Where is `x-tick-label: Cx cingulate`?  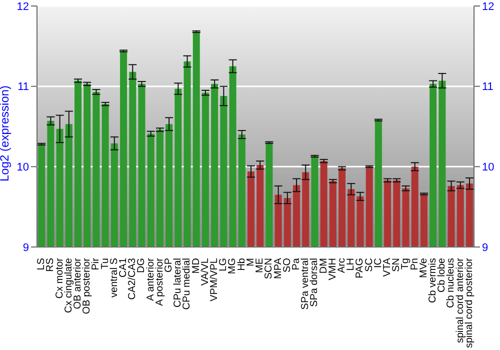
x-tick-label: Cx cingulate is located at coordinates (68, 286).